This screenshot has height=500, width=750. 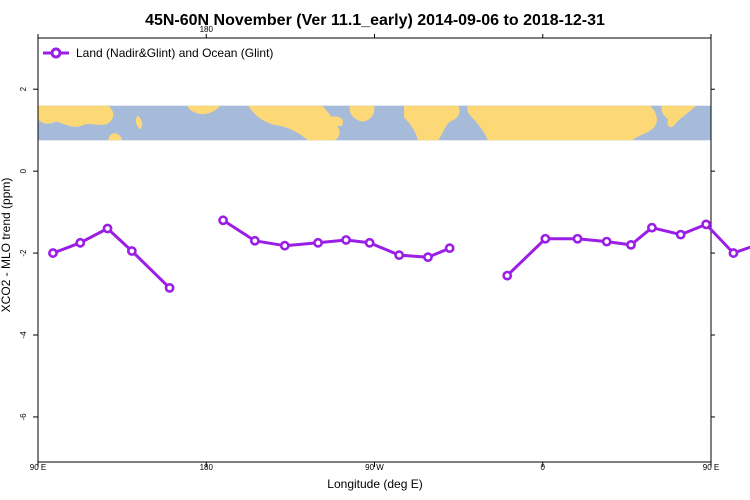 I want to click on y-axis-label: XCO2 - MLO trend (ppm), so click(x=6, y=245).